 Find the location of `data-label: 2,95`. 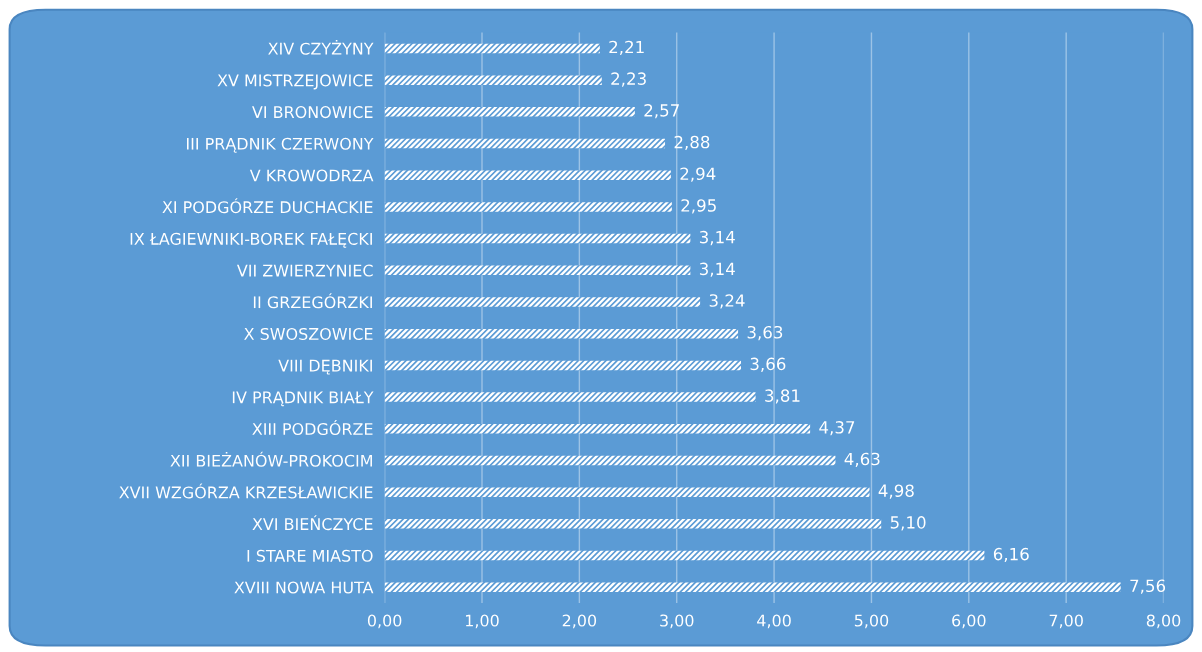

data-label: 2,95 is located at coordinates (698, 206).